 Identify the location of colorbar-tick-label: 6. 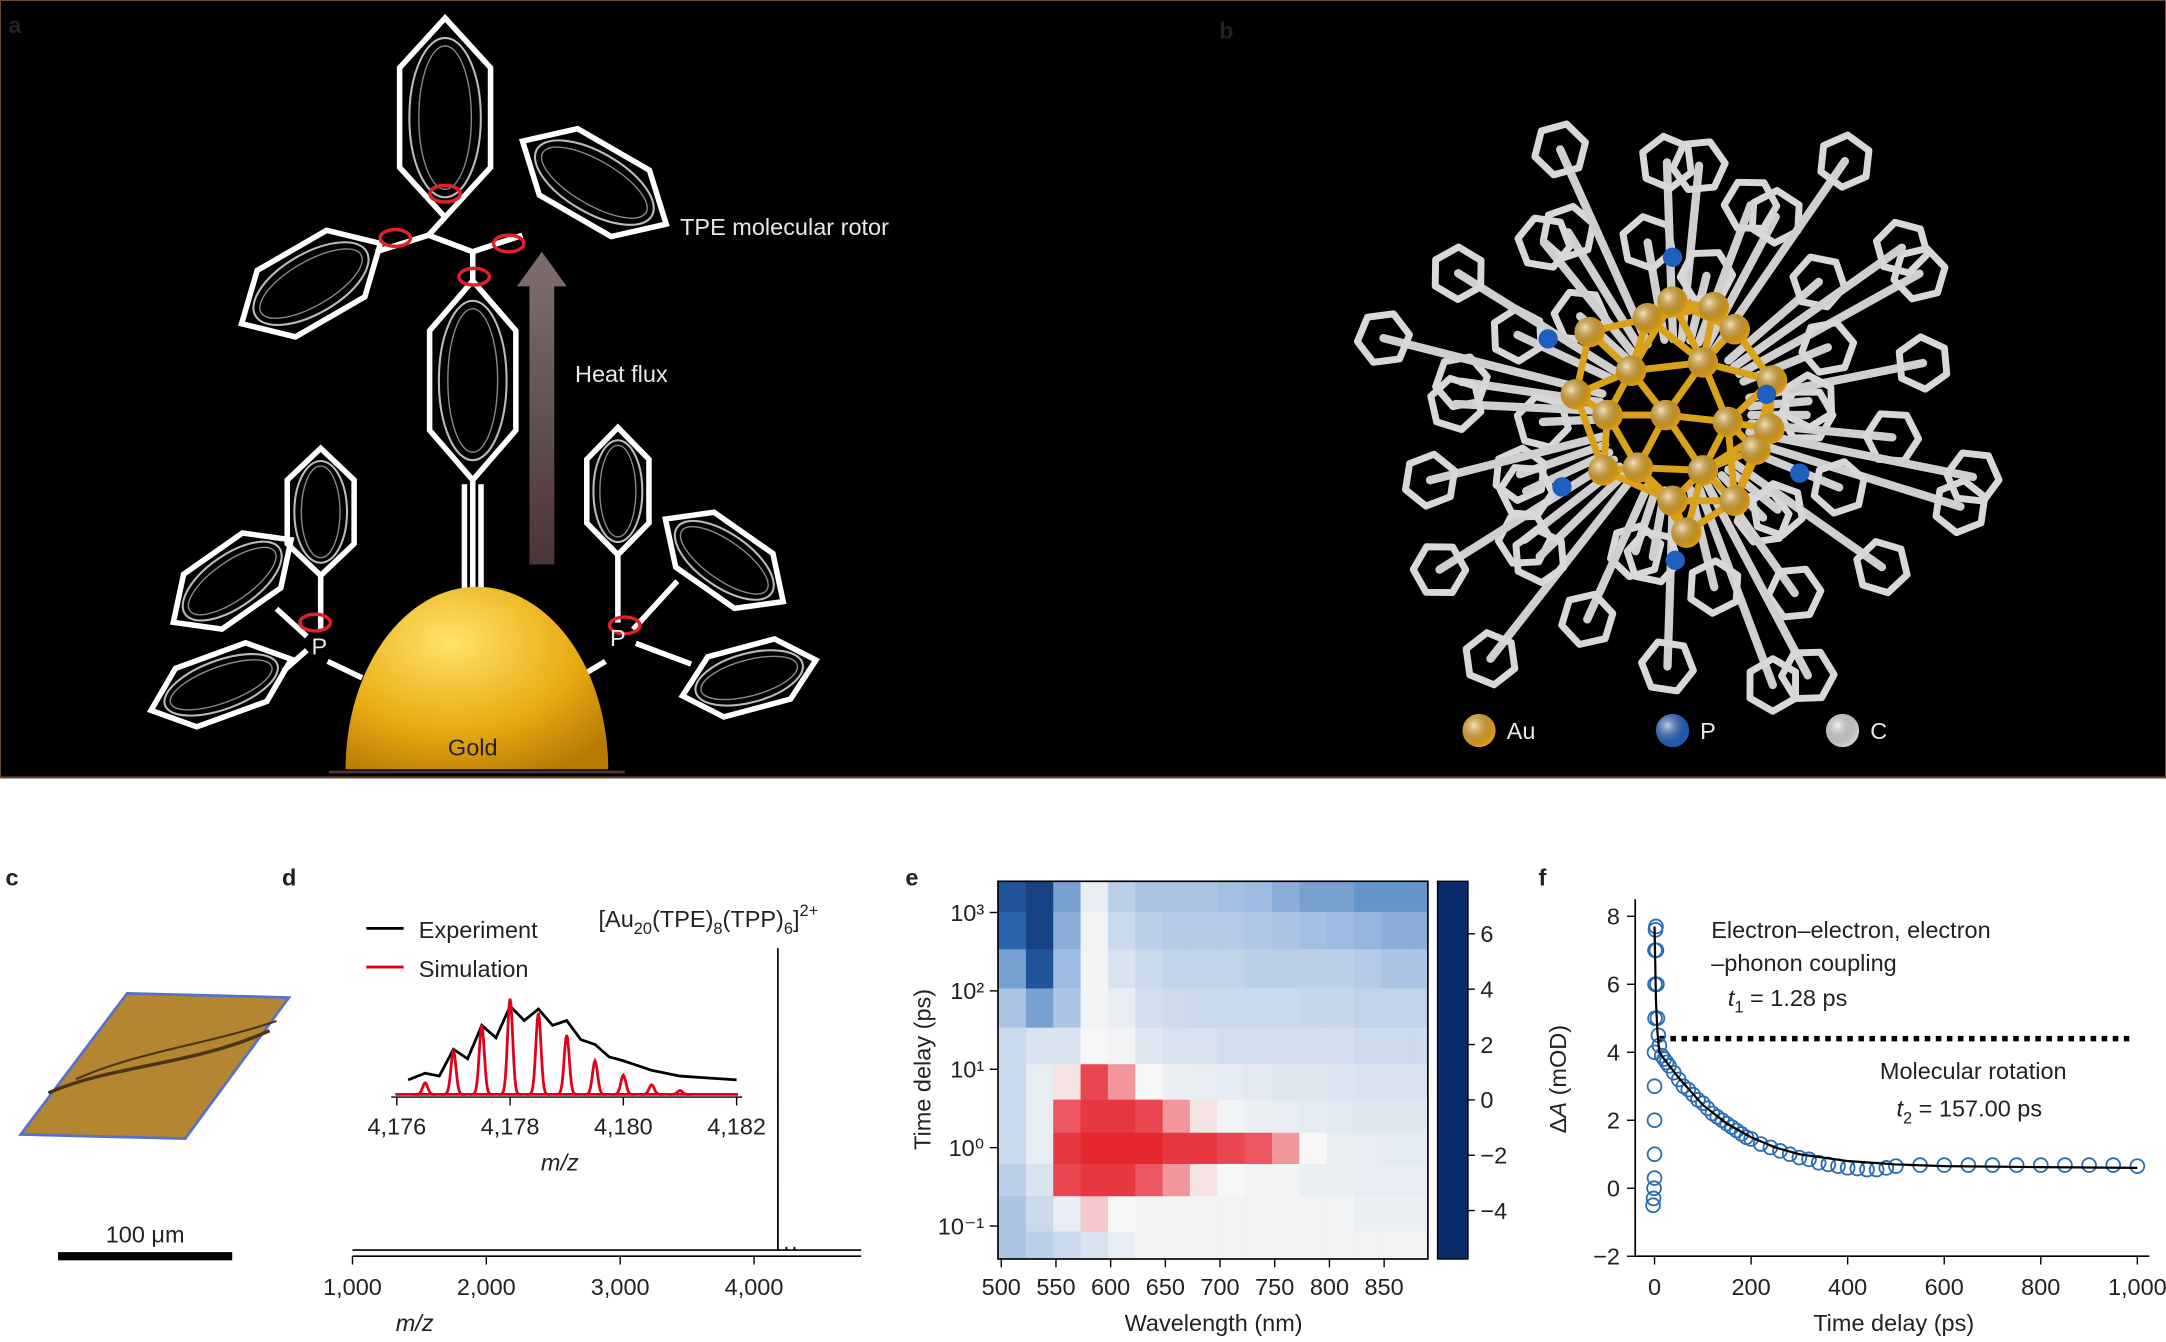
(1486, 934).